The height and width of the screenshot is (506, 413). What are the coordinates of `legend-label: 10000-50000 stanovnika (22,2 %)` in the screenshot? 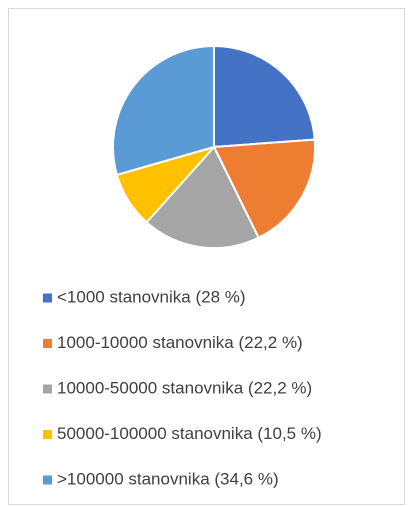 It's located at (184, 387).